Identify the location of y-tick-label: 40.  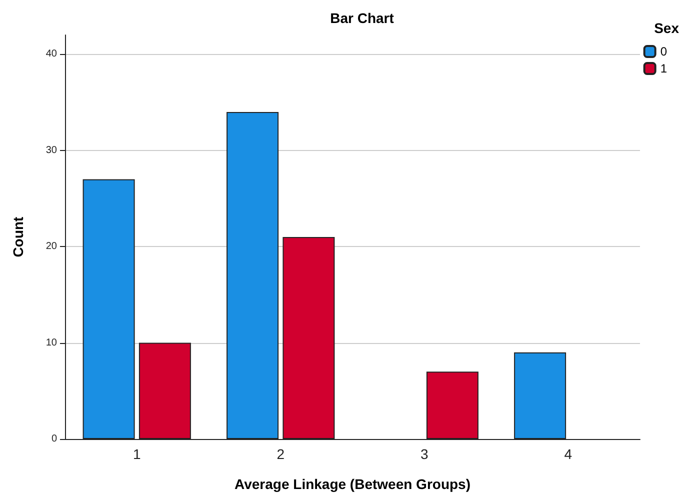
(52, 54).